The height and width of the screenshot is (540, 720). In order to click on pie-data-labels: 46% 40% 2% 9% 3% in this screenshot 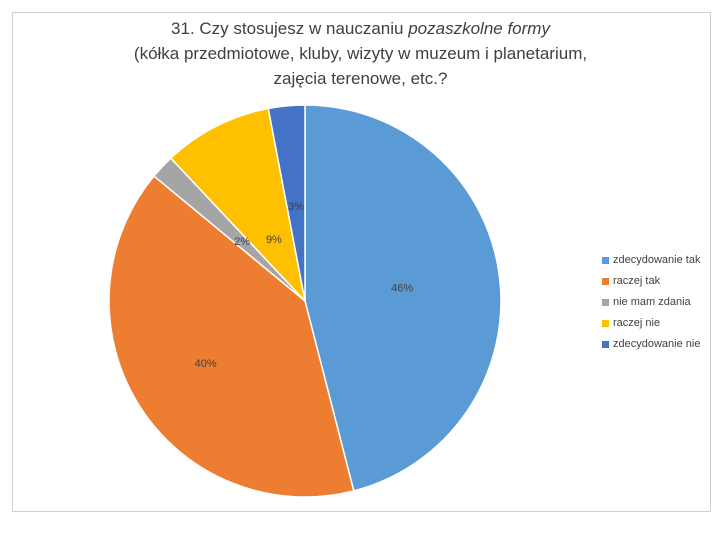, I will do `click(304, 285)`.